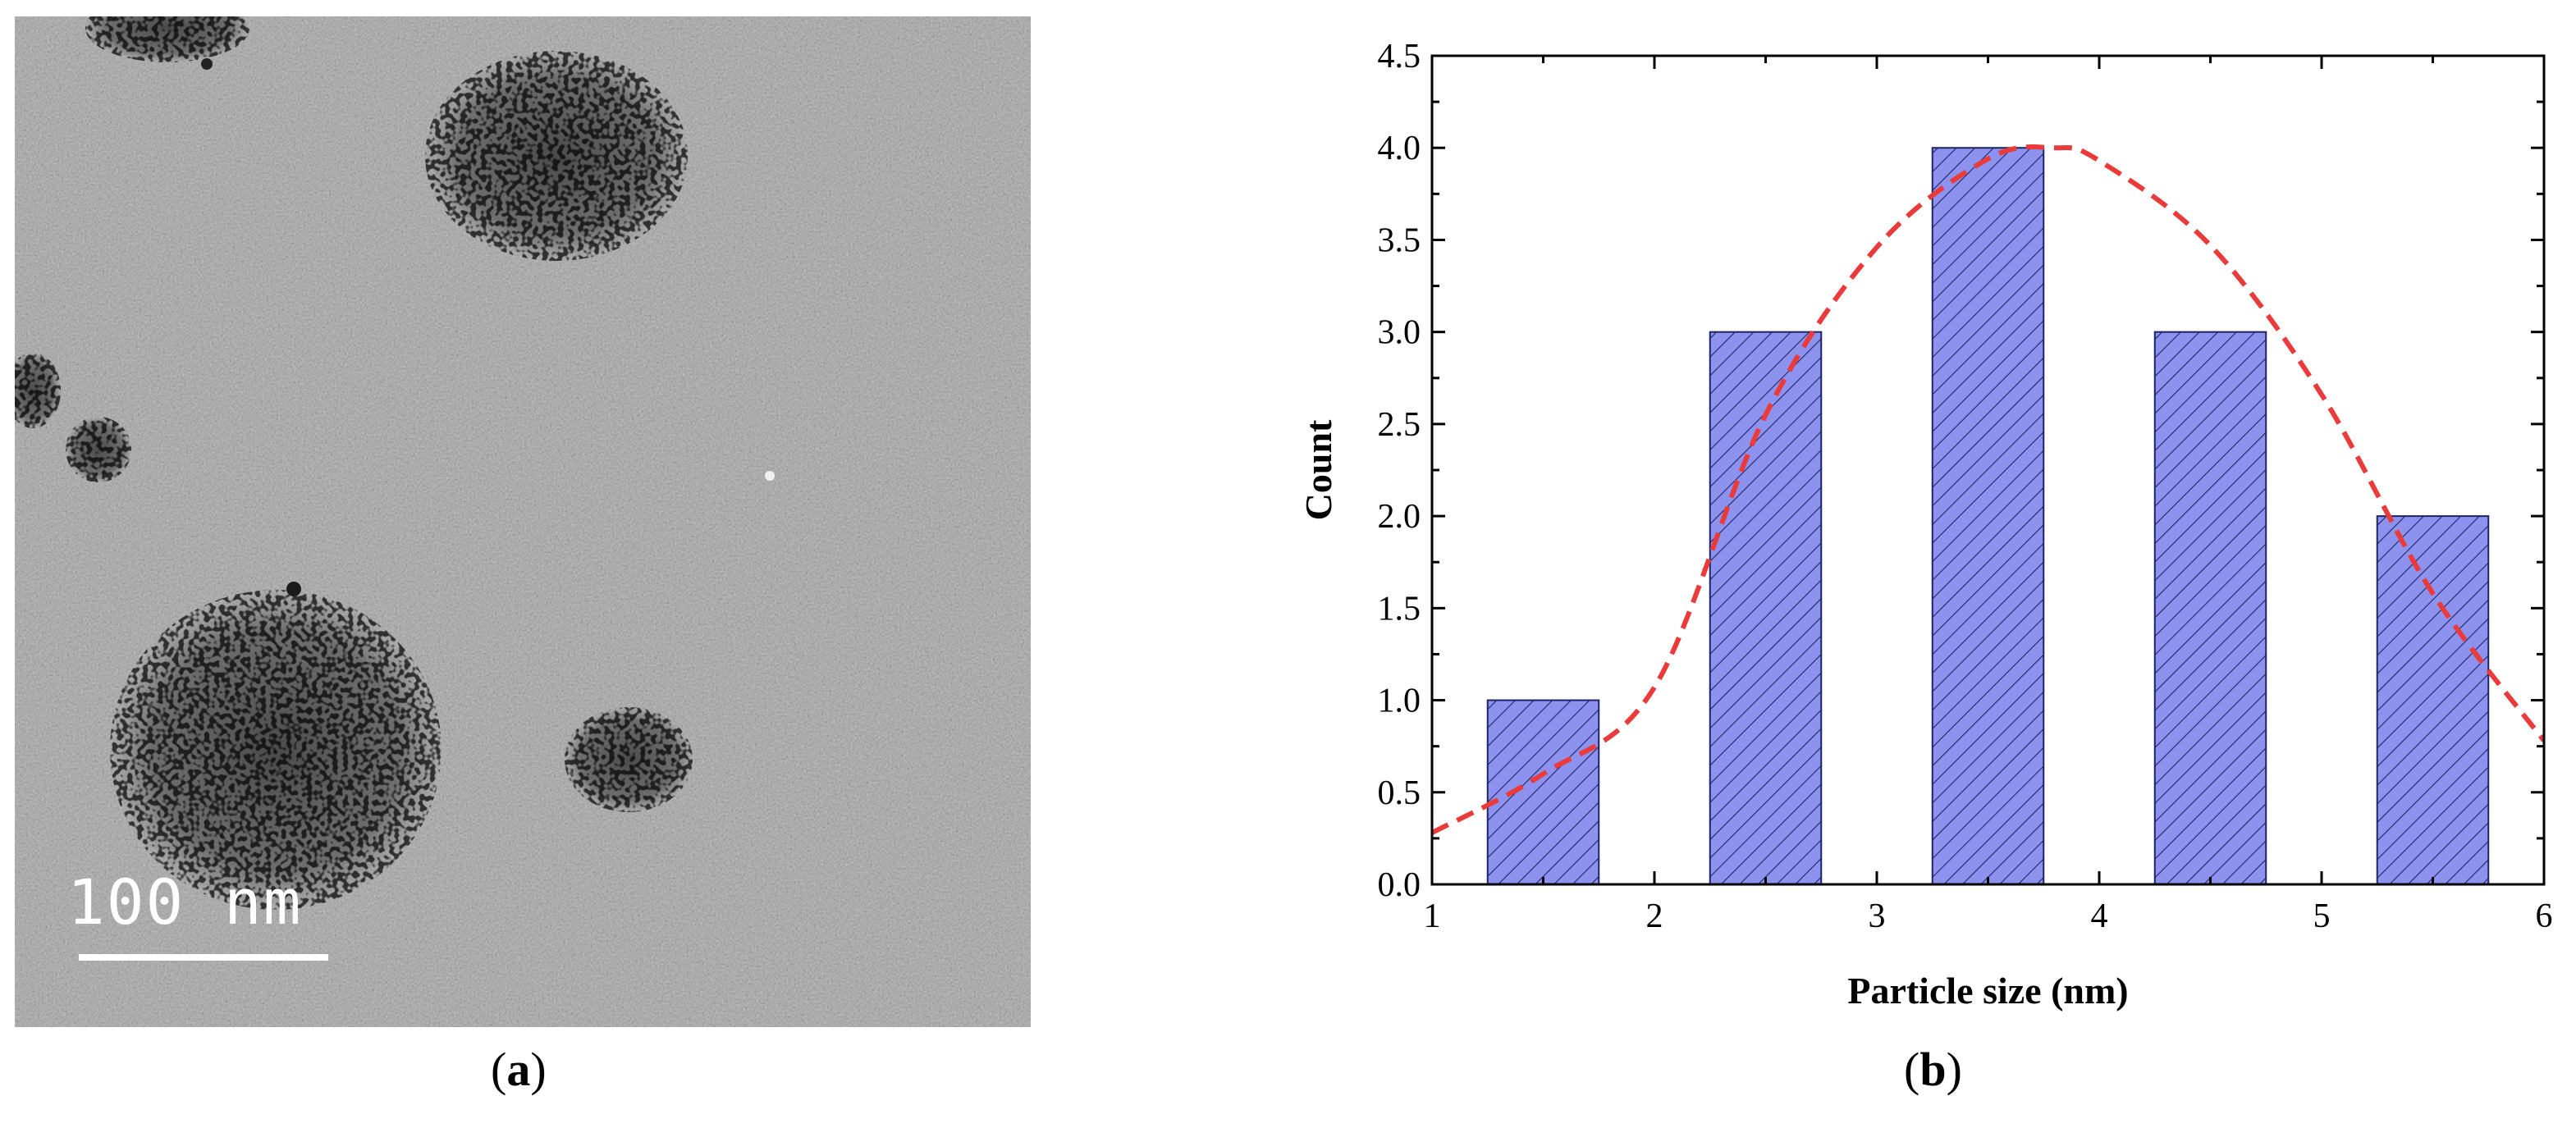  What do you see at coordinates (1399, 609) in the screenshot?
I see `y-tick-label: 1.5` at bounding box center [1399, 609].